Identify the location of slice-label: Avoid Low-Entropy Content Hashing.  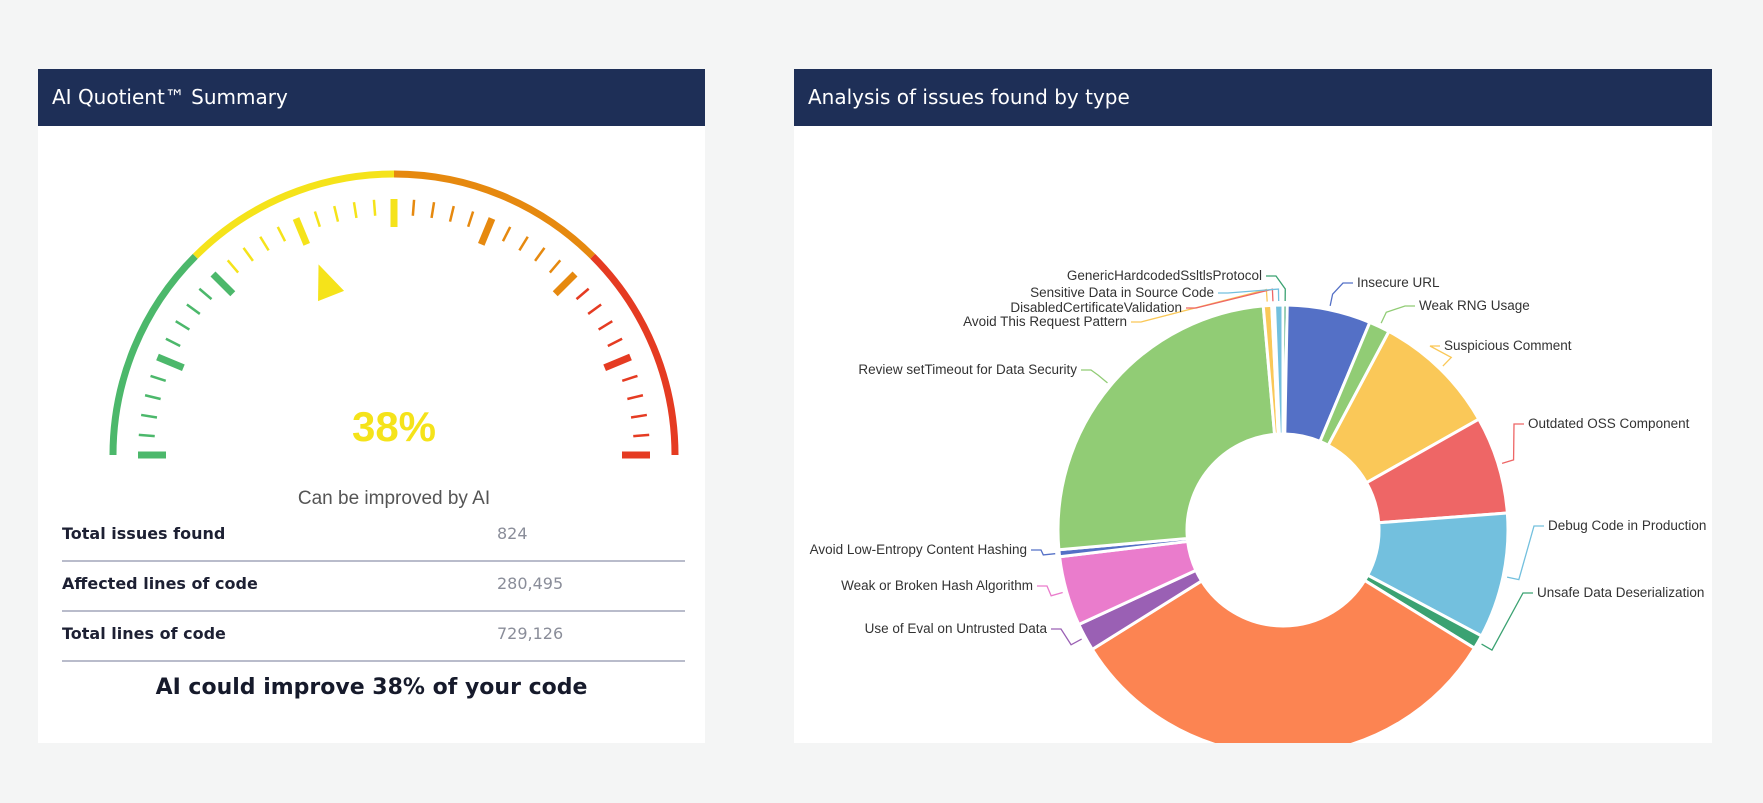
(918, 549).